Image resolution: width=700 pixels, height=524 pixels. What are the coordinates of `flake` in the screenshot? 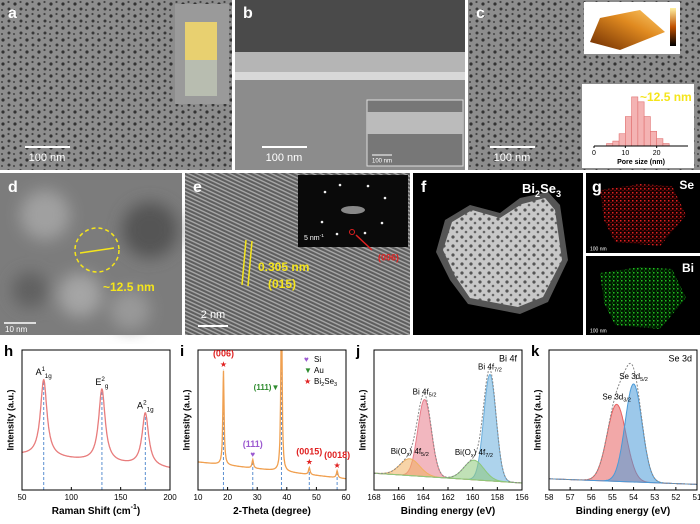 It's located at (502, 252).